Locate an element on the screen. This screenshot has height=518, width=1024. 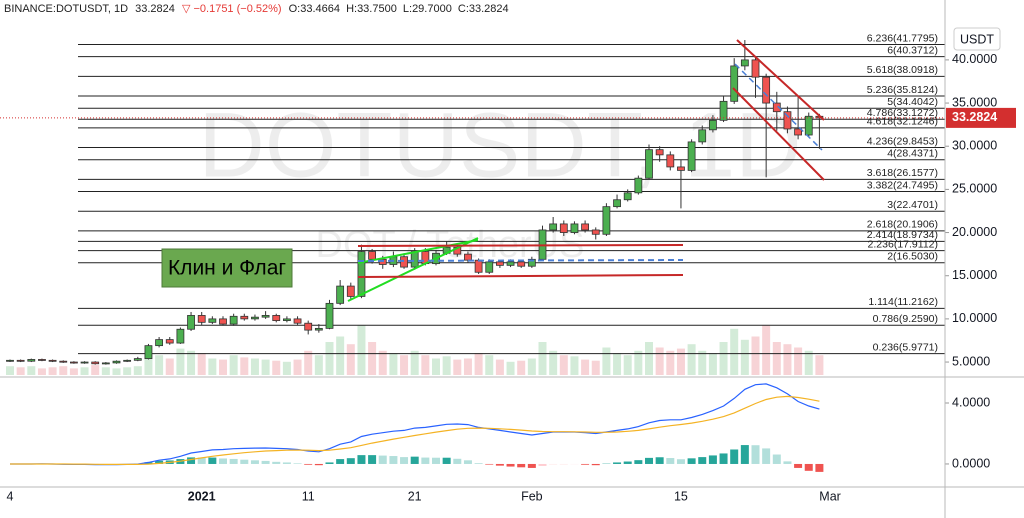
y-tick-label: 10.0000 is located at coordinates (974, 318).